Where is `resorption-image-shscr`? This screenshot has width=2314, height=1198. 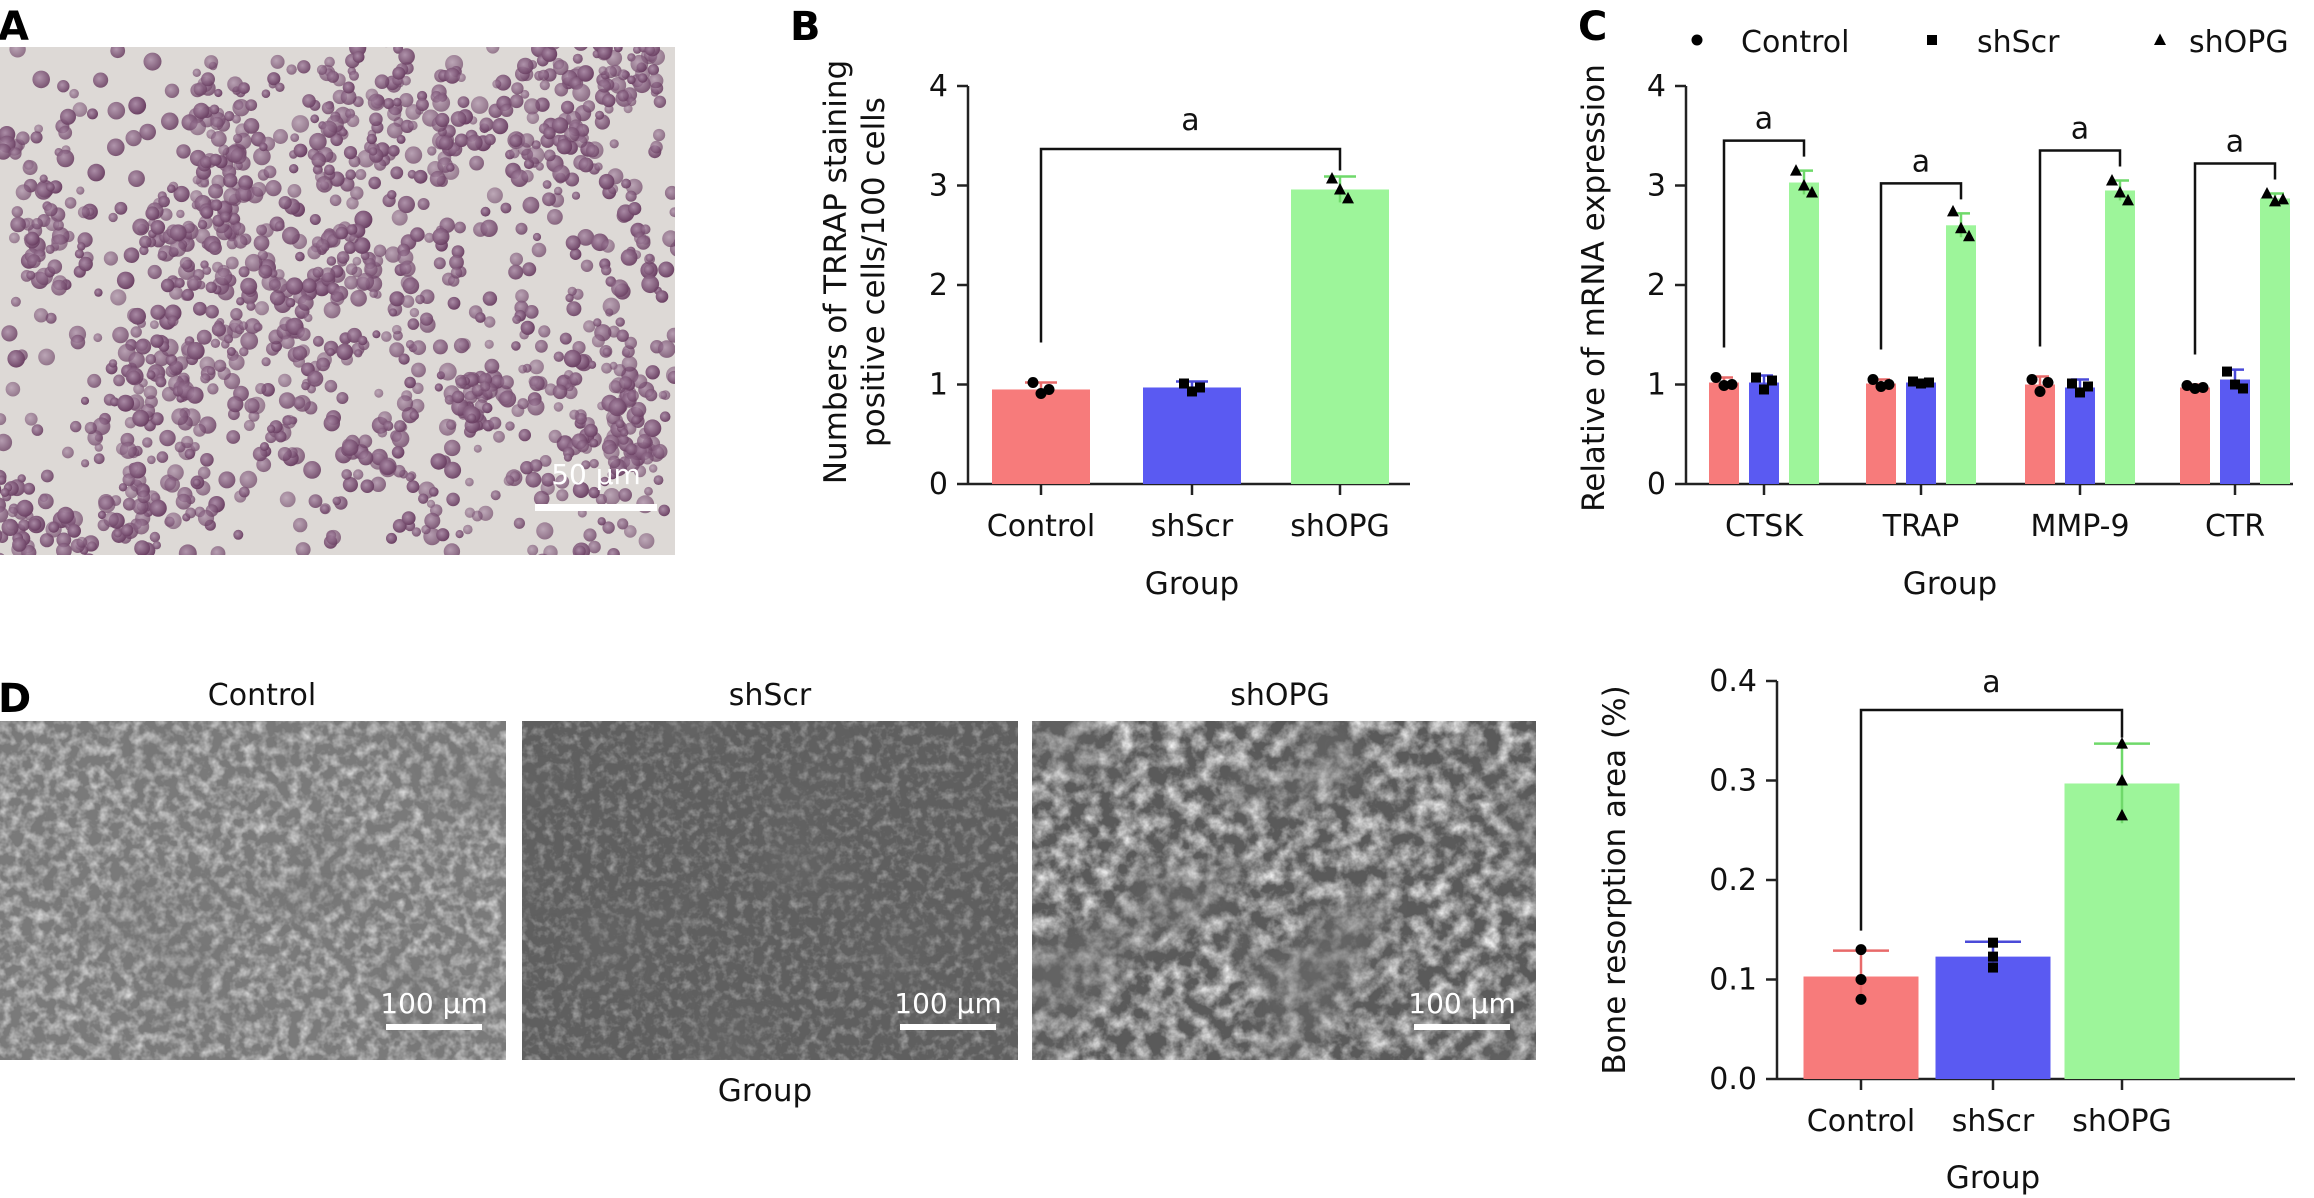 resorption-image-shscr is located at coordinates (770, 890).